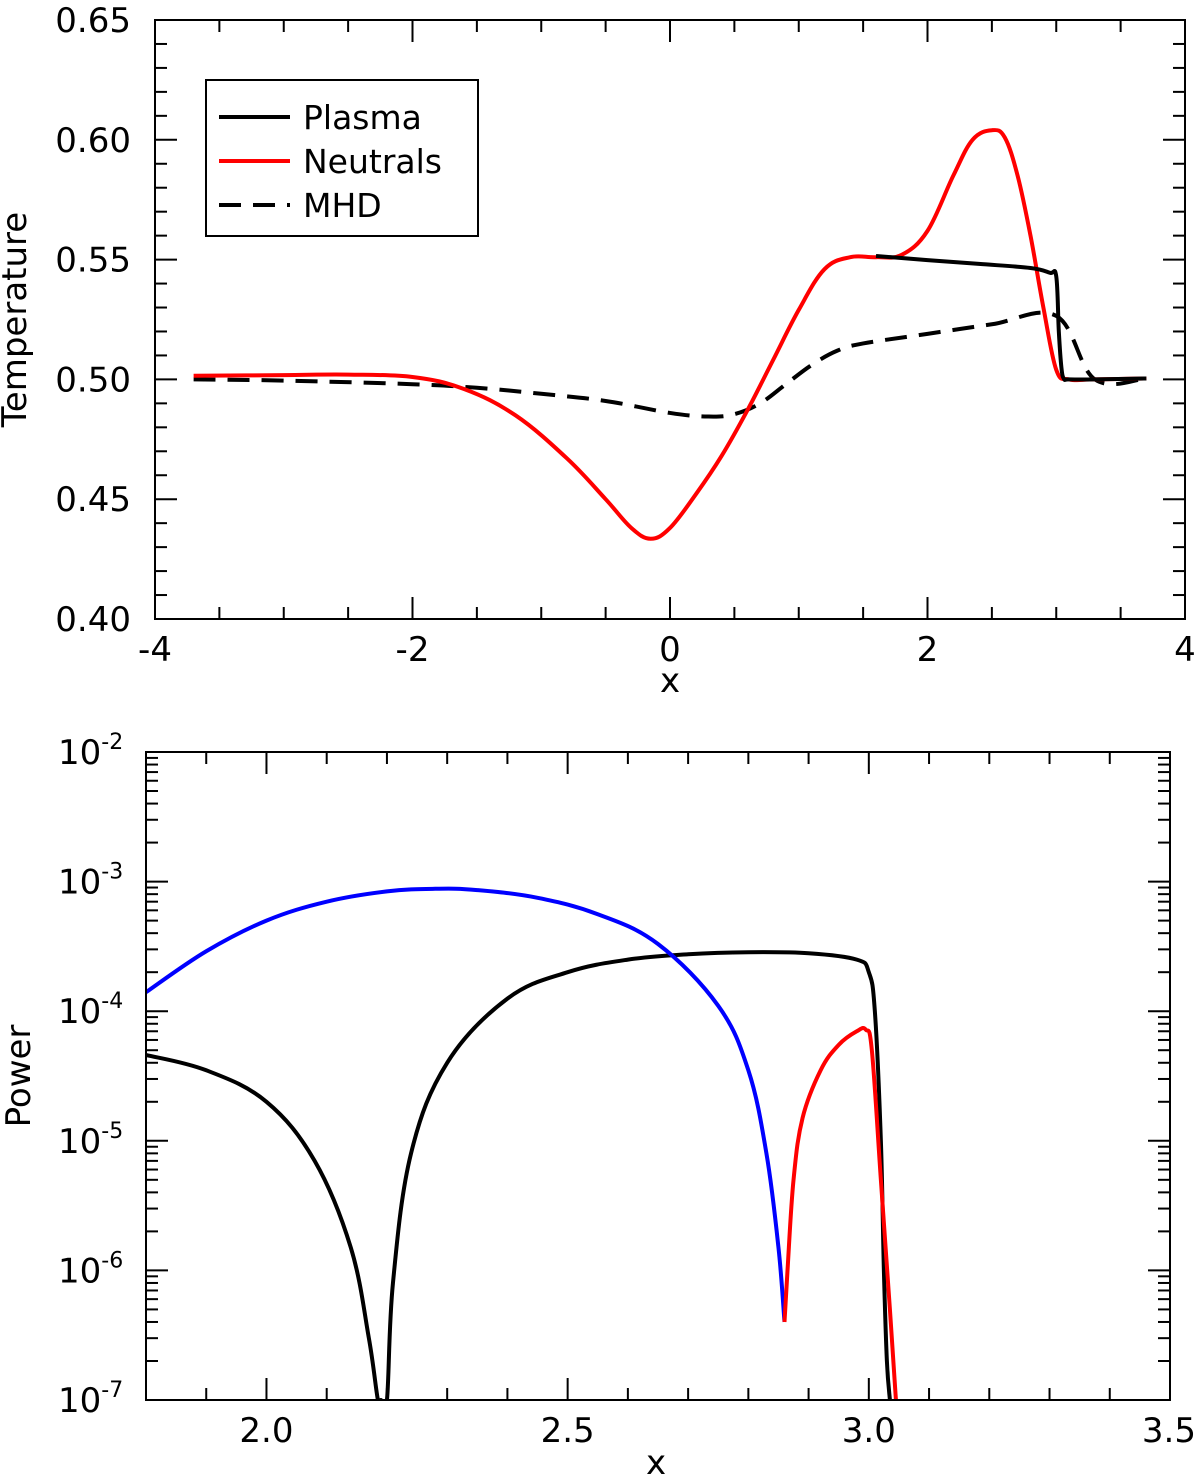  I want to click on y-tick-label: 0.50, so click(93, 380).